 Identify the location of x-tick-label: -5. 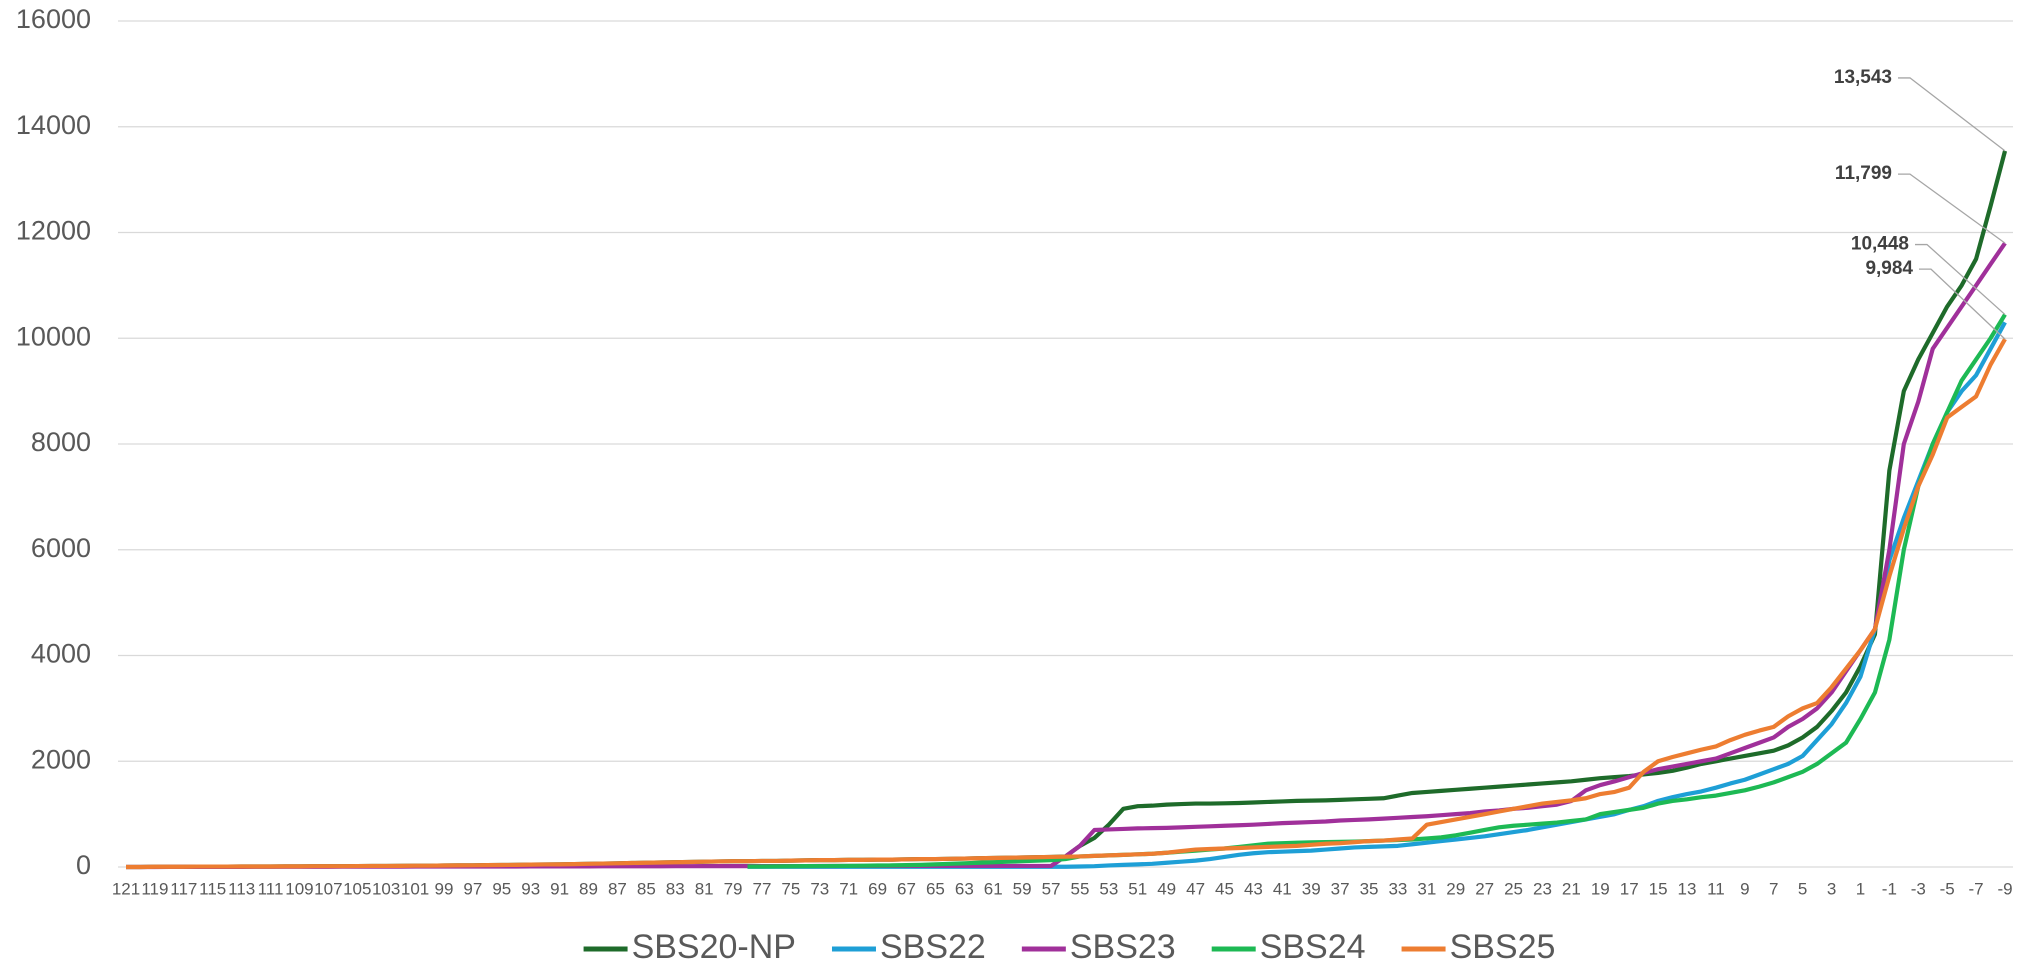
(1947, 888).